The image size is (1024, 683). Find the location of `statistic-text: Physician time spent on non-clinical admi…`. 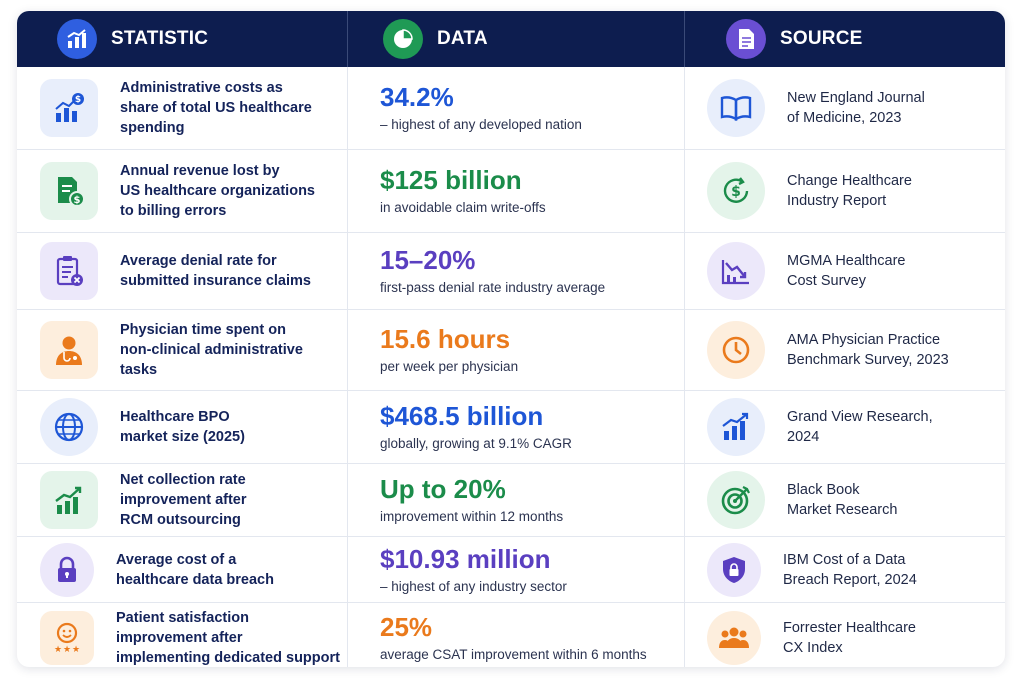

statistic-text: Physician time spent on non-clinical admi… is located at coordinates (211, 350).